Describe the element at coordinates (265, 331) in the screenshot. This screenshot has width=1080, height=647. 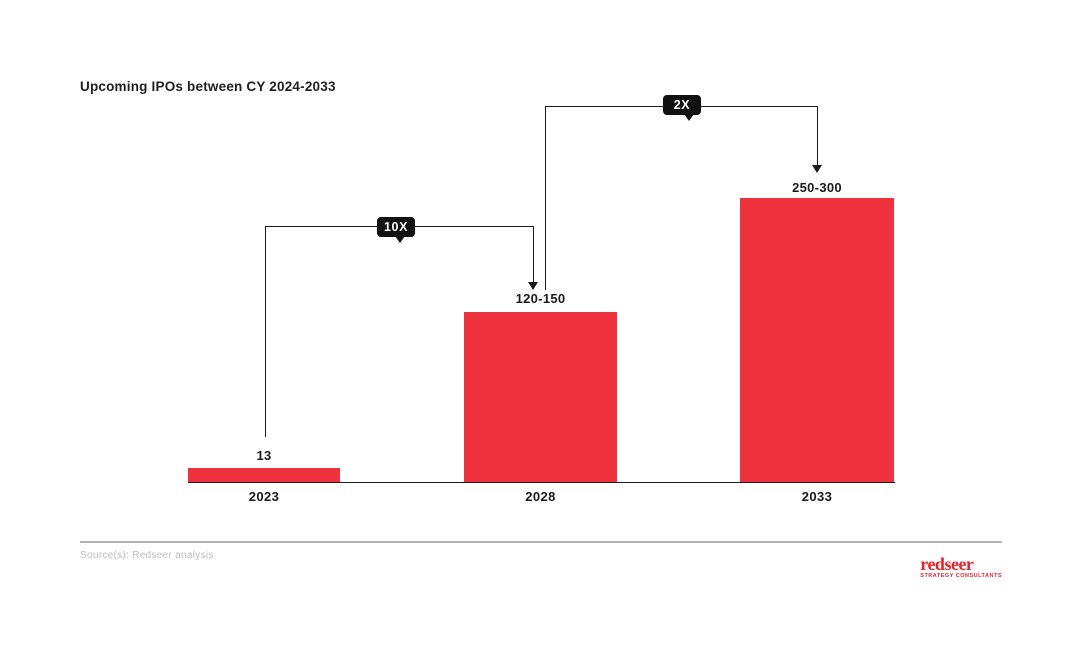
I see `connector-line-10x-left` at that location.